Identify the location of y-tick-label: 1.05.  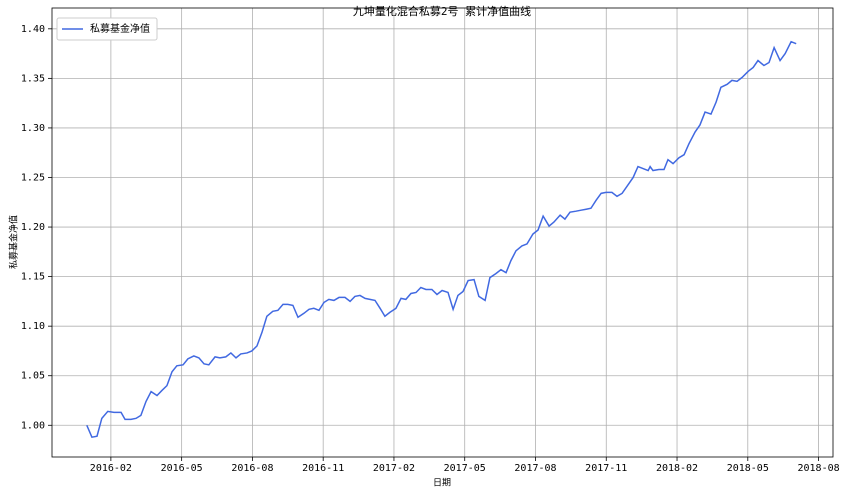
(33, 376).